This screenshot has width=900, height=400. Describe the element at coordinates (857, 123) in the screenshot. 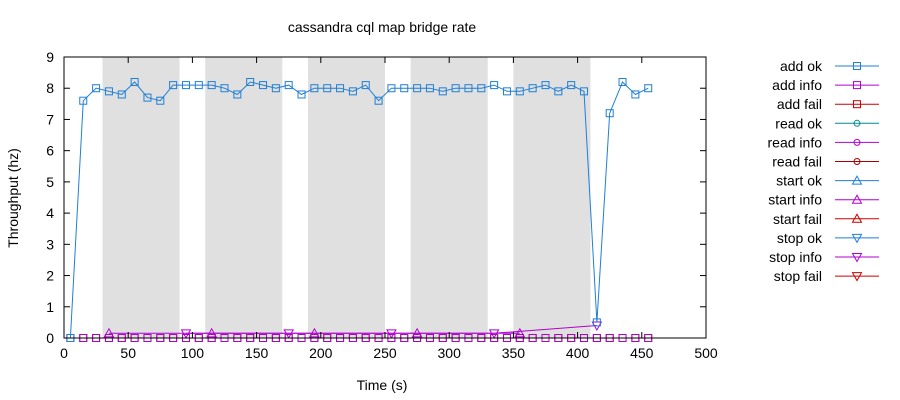

I see `legend-marker-read-ok` at that location.